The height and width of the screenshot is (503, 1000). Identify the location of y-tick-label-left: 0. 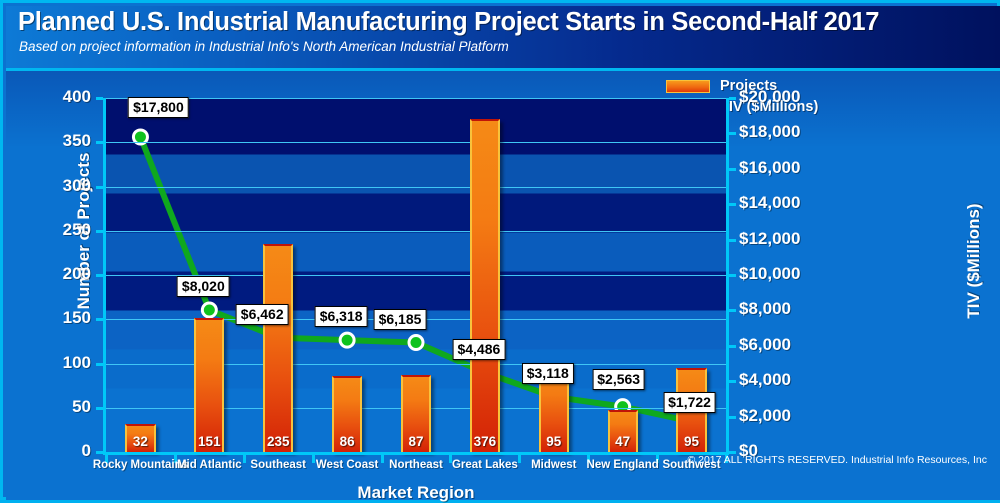
(86, 450).